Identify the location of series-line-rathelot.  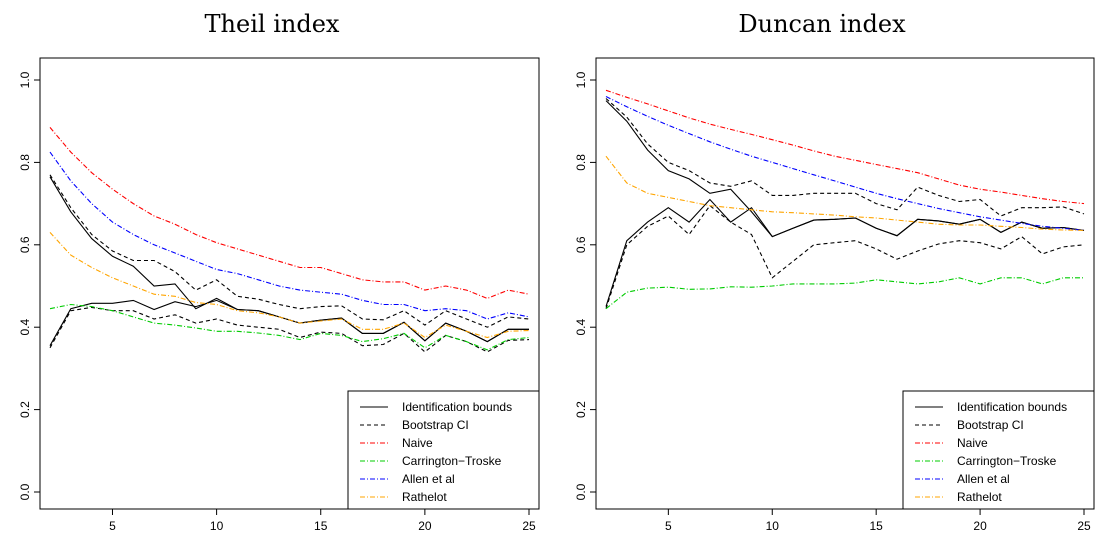
(289, 285).